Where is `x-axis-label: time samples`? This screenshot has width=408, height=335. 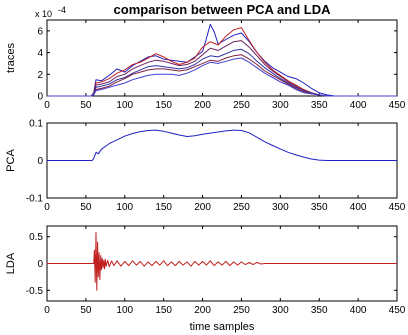 x-axis-label: time samples is located at coordinates (222, 327).